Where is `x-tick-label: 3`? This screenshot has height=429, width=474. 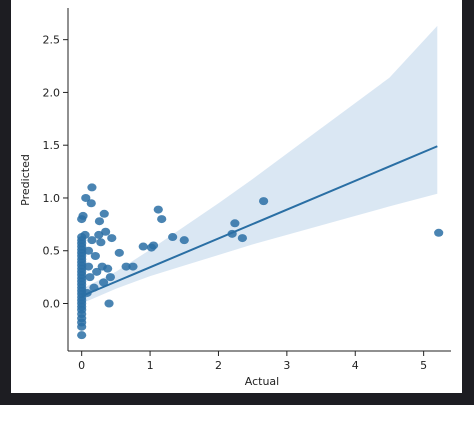
x-tick-label: 3 is located at coordinates (286, 365).